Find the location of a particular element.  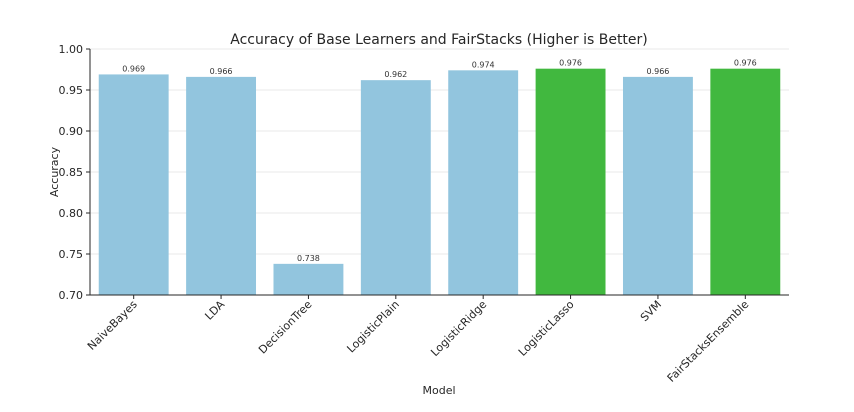

x-tick-label: DecisionTree is located at coordinates (285, 327).